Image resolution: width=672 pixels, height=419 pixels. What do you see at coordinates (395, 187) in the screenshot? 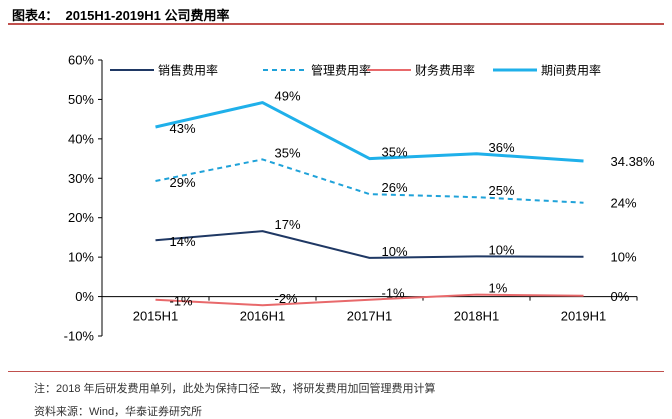
I see `data-label: 26%` at bounding box center [395, 187].